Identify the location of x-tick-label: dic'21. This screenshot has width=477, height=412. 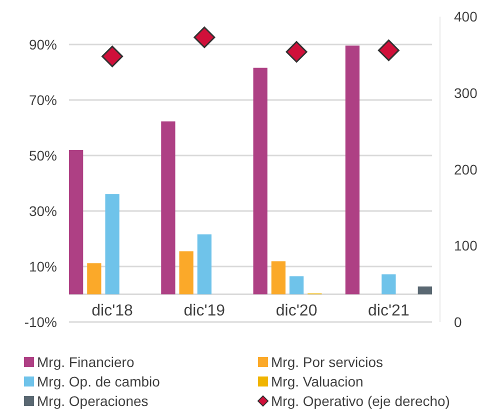
(389, 311).